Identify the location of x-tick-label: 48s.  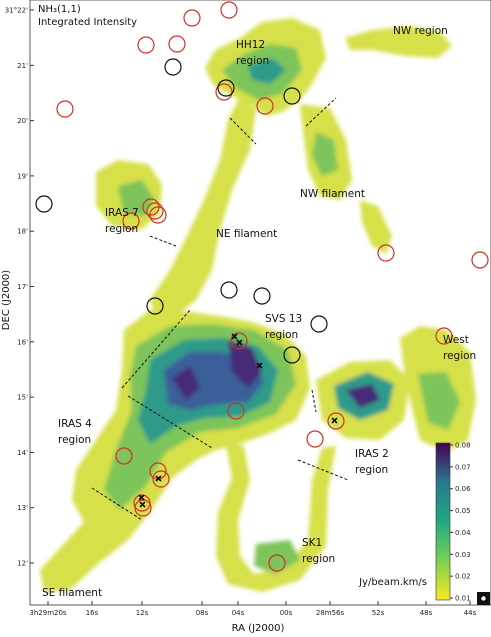
(426, 613).